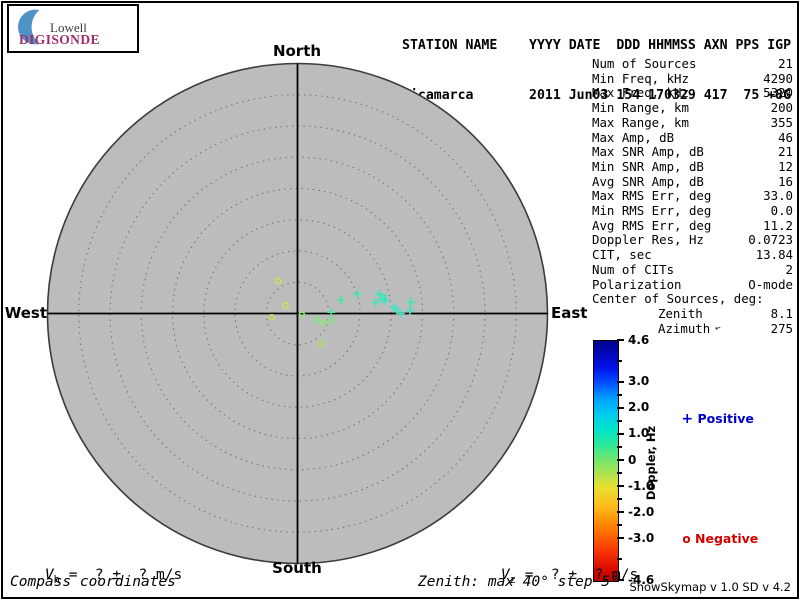 The image size is (800, 600). Describe the element at coordinates (778, 196) in the screenshot. I see `stat-value: 33.0` at that location.